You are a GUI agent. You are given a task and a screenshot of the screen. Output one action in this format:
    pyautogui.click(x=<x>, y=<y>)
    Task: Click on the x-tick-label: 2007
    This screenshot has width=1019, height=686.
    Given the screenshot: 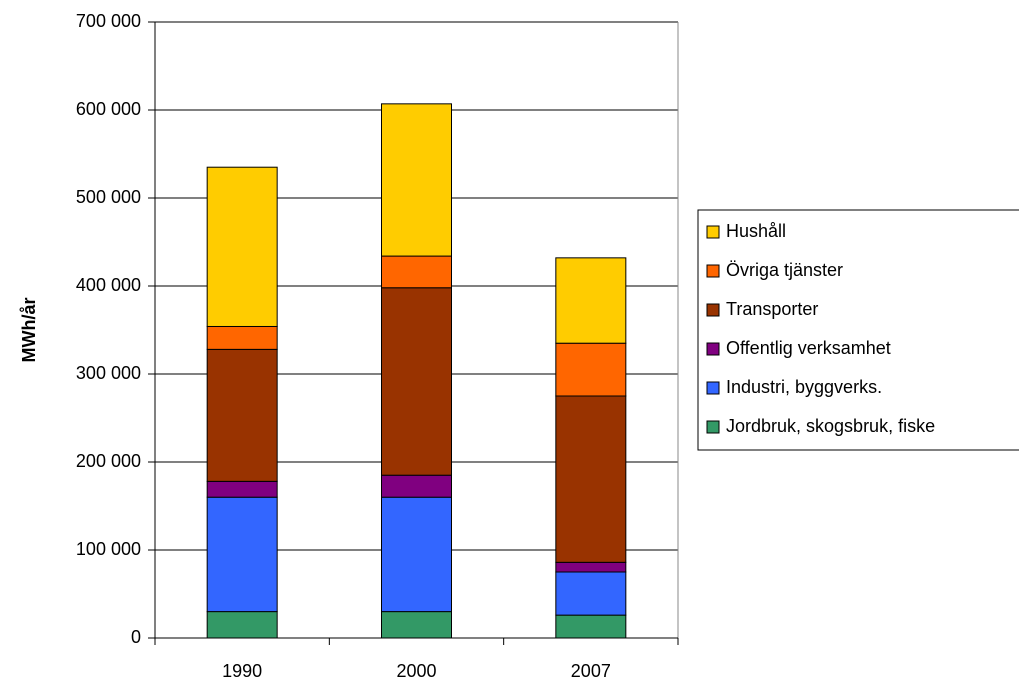 What is the action you would take?
    pyautogui.click(x=591, y=671)
    